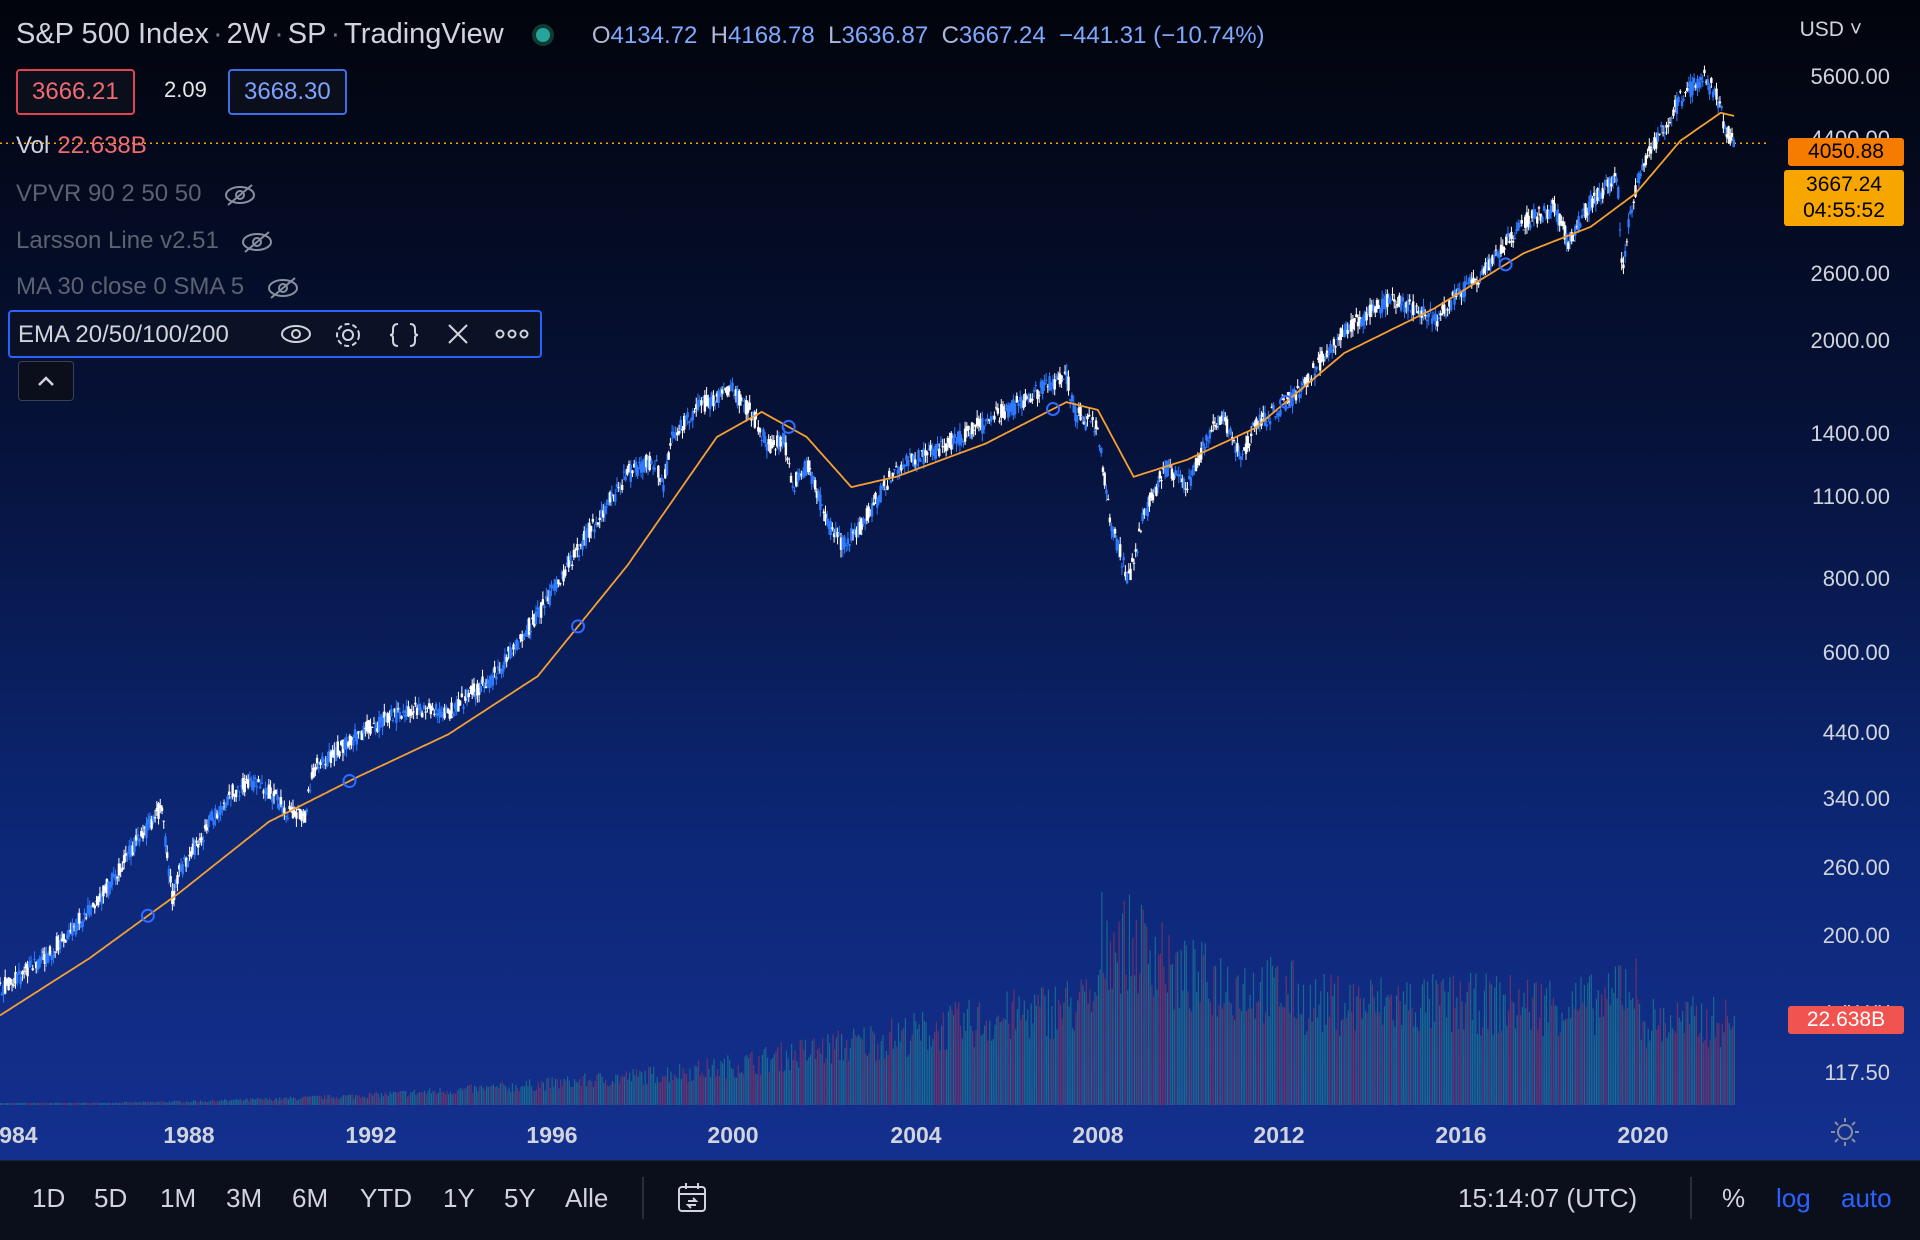 Image resolution: width=1920 pixels, height=1240 pixels. I want to click on symbol-name: S&P 500 Index, so click(112, 34).